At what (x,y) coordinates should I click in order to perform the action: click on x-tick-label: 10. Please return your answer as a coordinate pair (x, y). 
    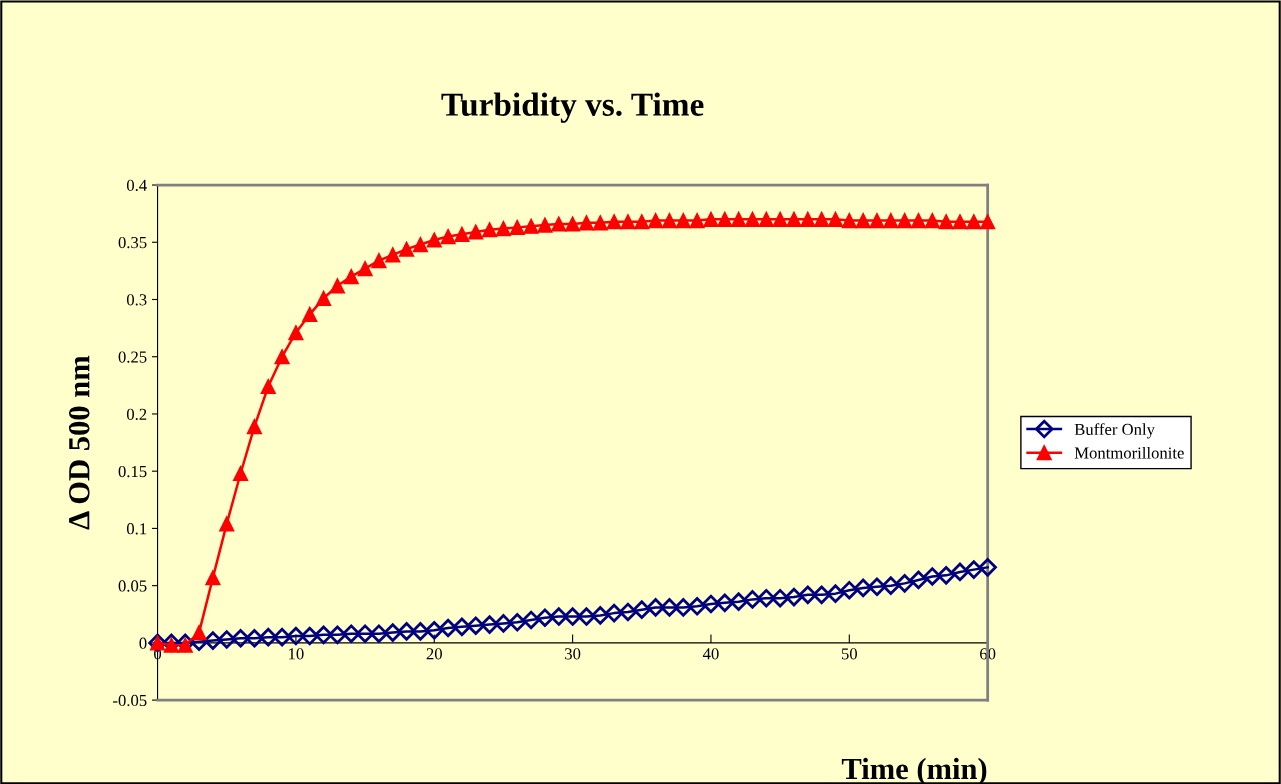
    Looking at the image, I should click on (296, 654).